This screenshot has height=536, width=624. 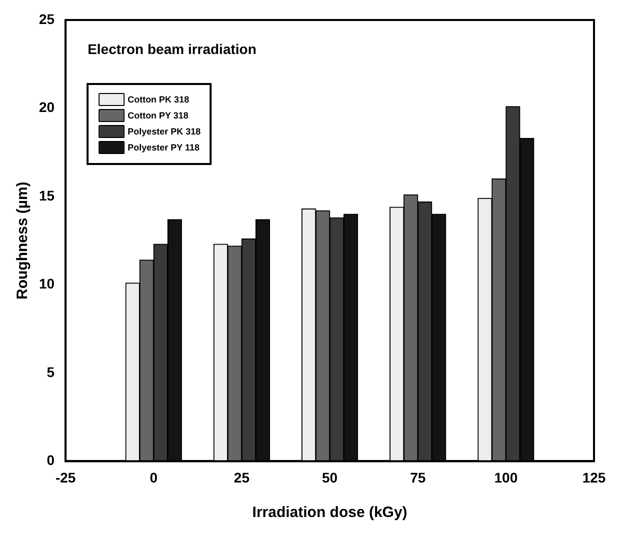 What do you see at coordinates (154, 477) in the screenshot?
I see `x-tick-label: 0` at bounding box center [154, 477].